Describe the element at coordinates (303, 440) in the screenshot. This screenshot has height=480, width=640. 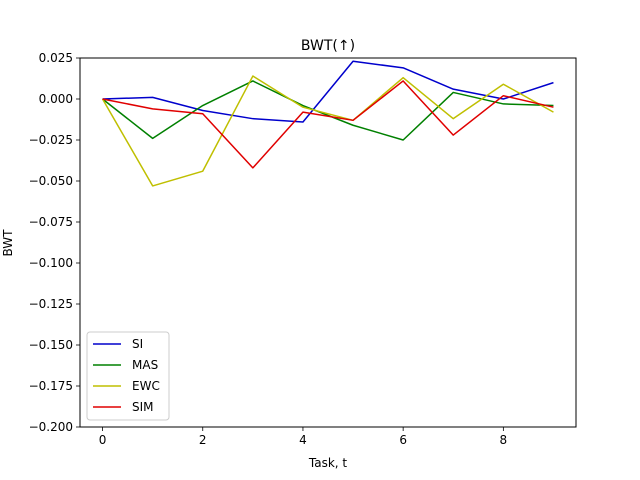
I see `x-tick-label: 4` at that location.